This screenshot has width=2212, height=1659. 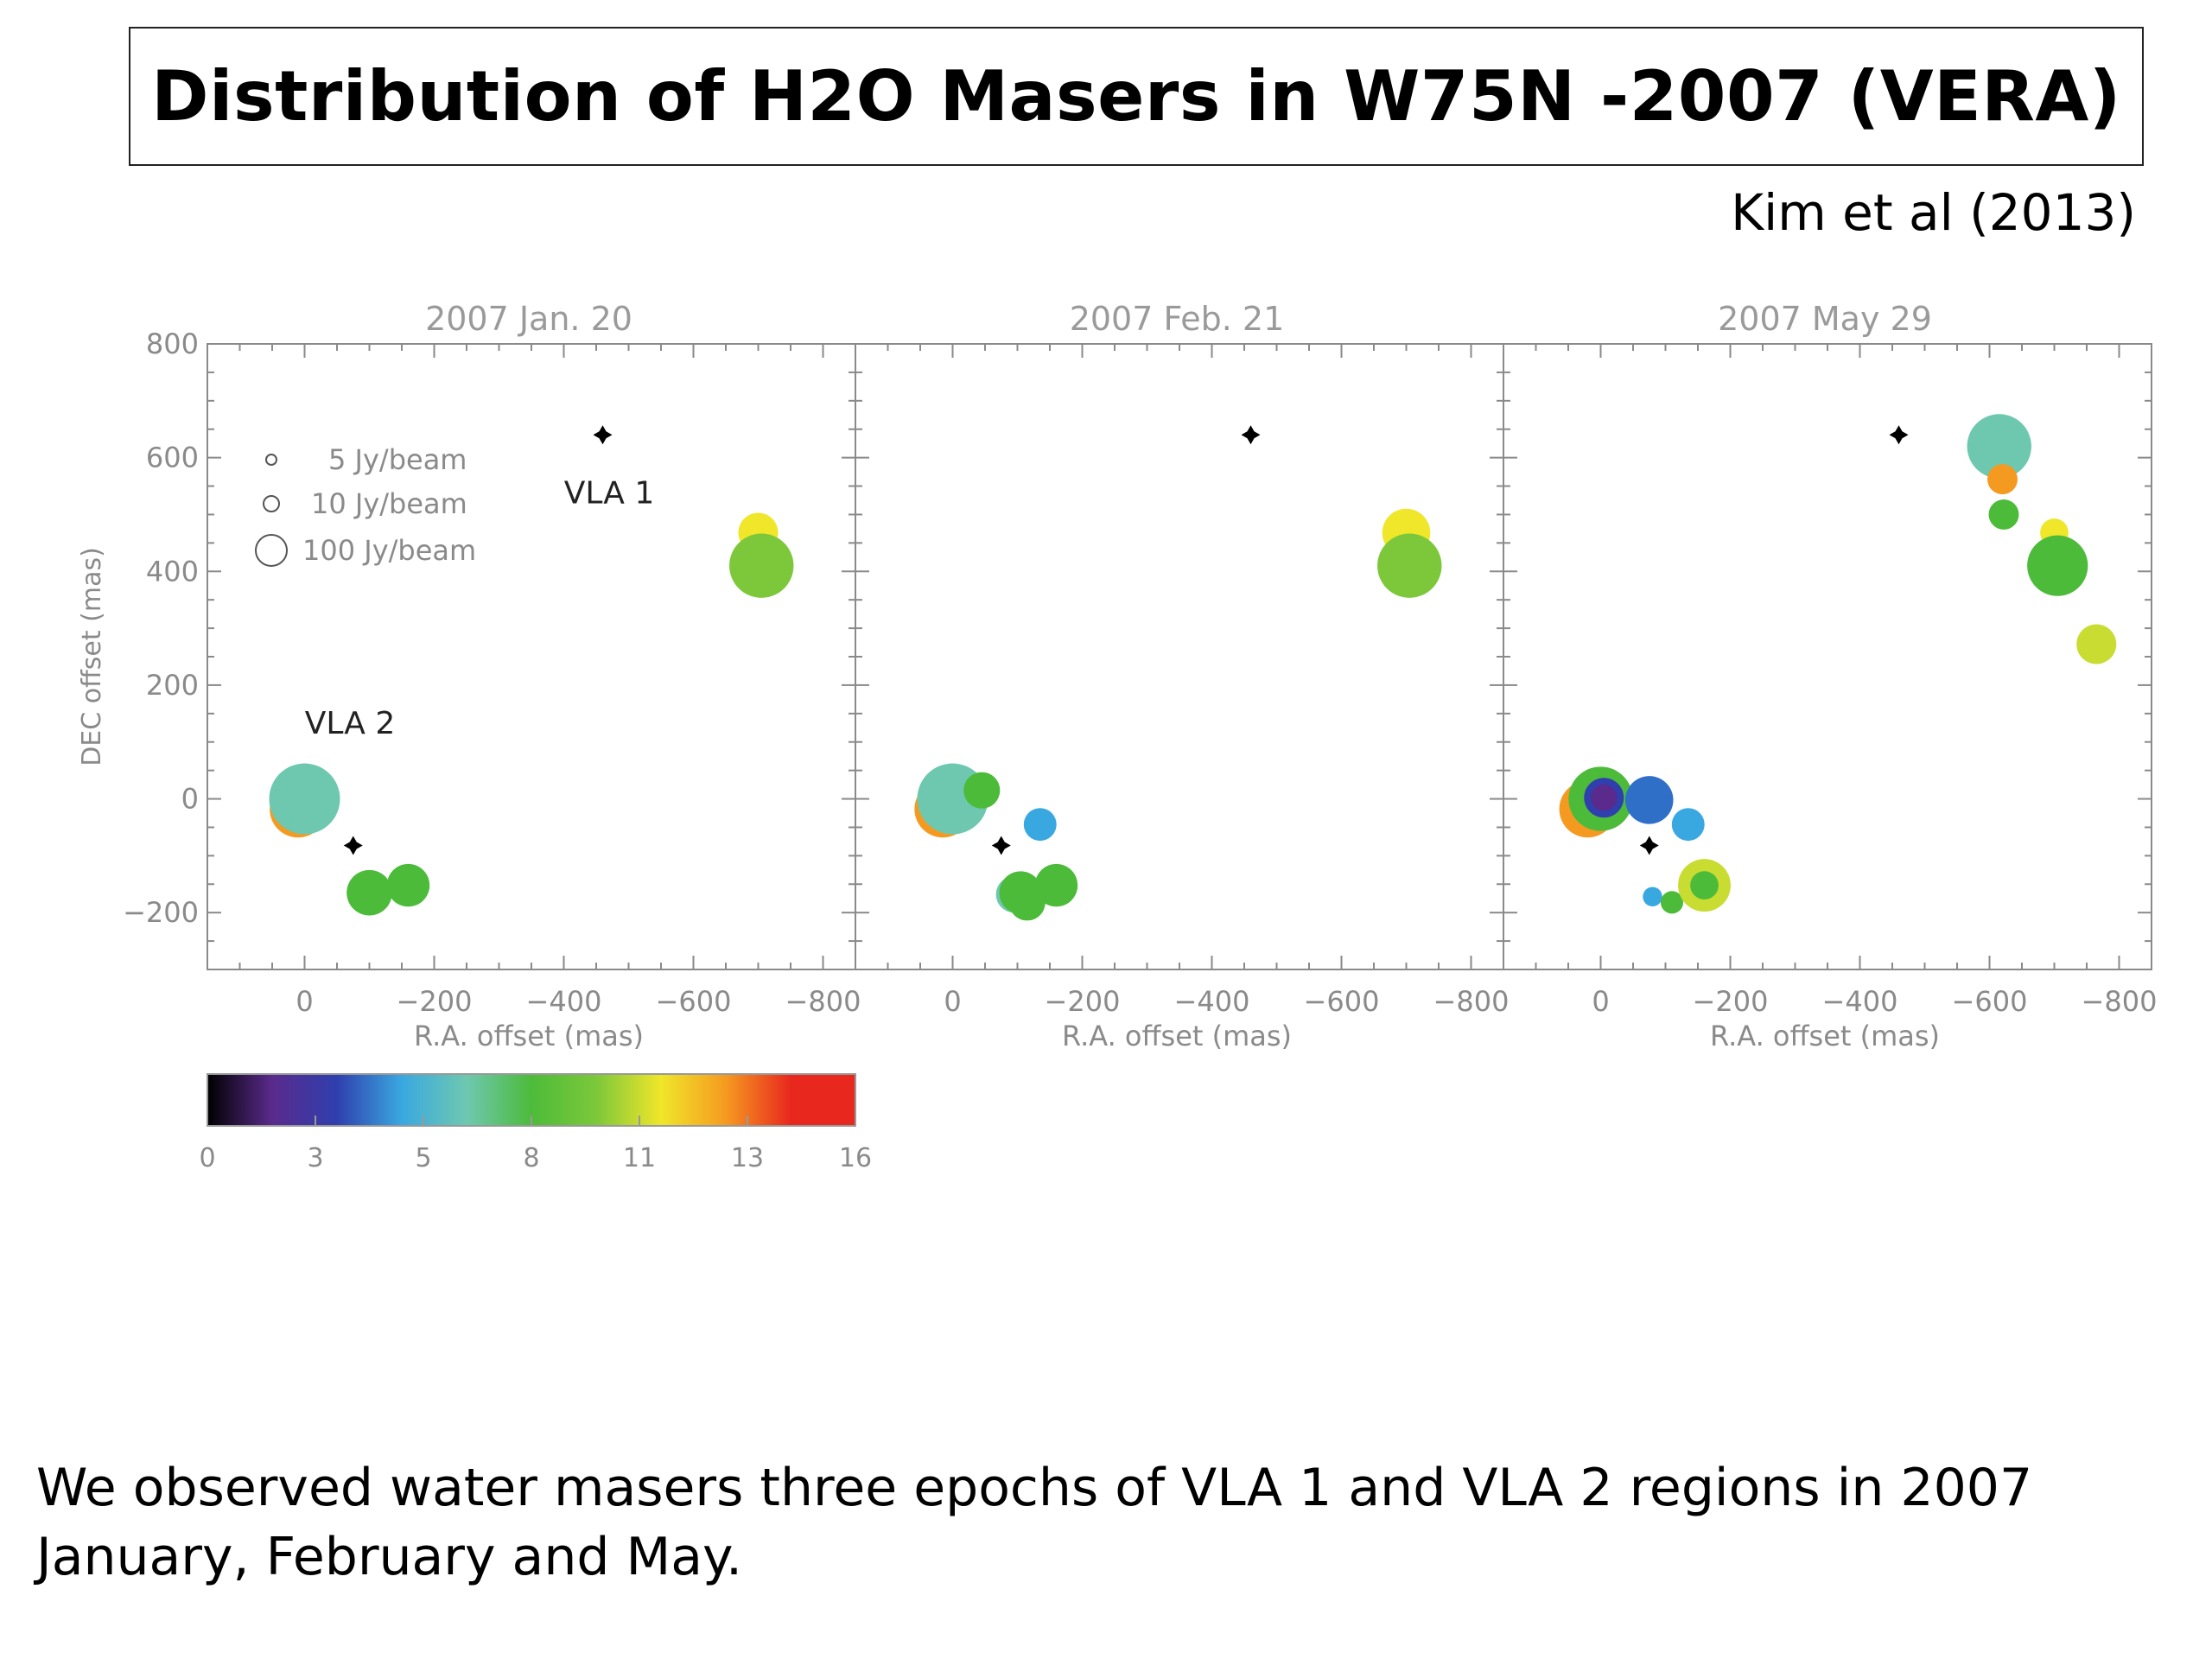 What do you see at coordinates (172, 343) in the screenshot?
I see `y-tick-label: 800` at bounding box center [172, 343].